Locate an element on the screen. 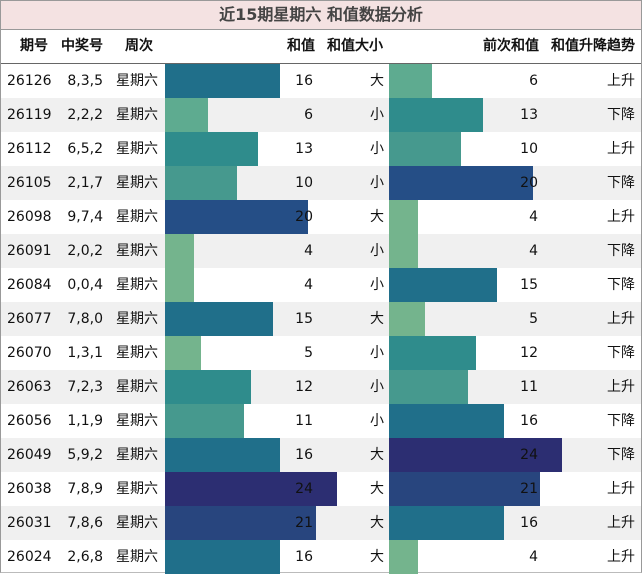 The width and height of the screenshot is (642, 574). prev-sum-cell: 20 is located at coordinates (529, 183).